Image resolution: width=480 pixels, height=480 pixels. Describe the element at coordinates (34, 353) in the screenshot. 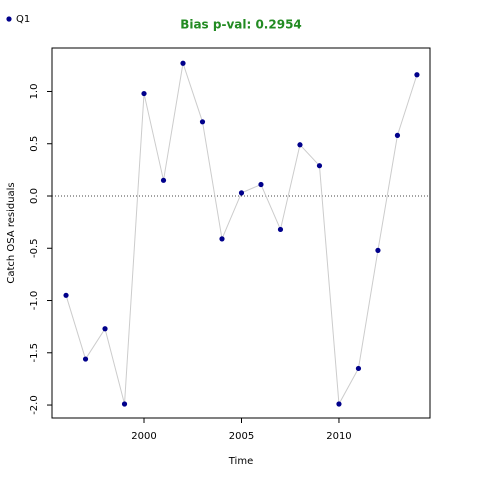

I see `y-tick-label: -1.5` at that location.